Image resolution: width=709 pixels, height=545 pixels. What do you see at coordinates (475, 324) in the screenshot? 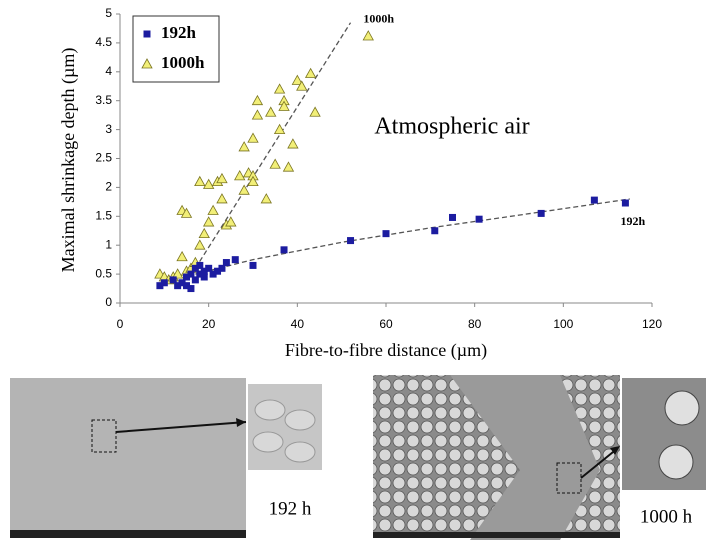
I see `x-tick-label: 80` at bounding box center [475, 324].